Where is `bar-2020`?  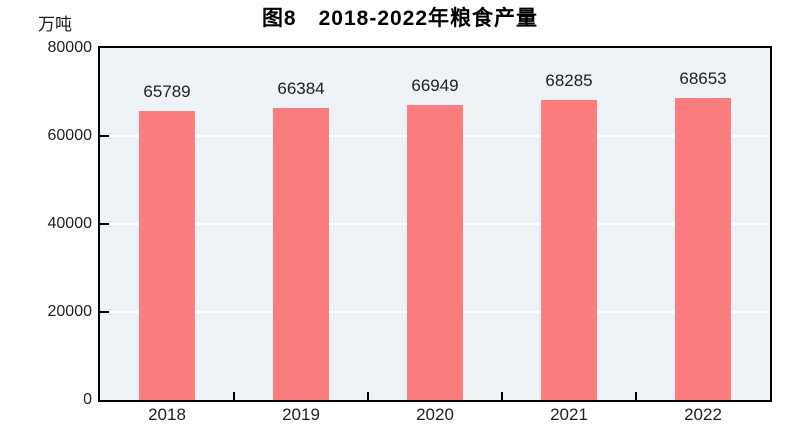 bar-2020 is located at coordinates (435, 252).